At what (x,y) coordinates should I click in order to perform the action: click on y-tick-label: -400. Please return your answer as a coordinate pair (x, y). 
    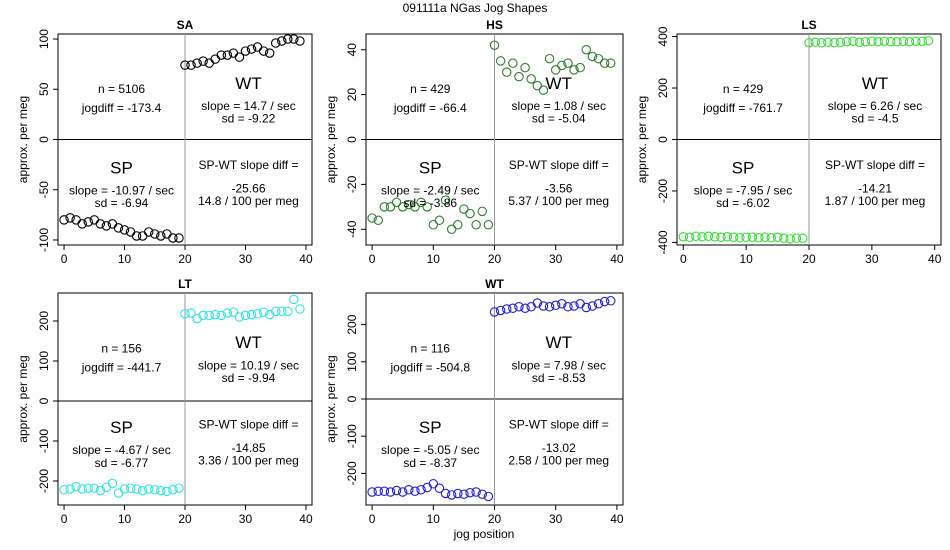
    Looking at the image, I should click on (663, 242).